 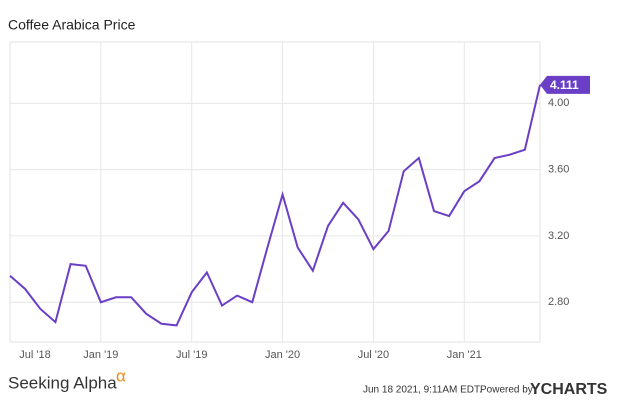 What do you see at coordinates (558, 103) in the screenshot?
I see `y-tick-label: 4.00` at bounding box center [558, 103].